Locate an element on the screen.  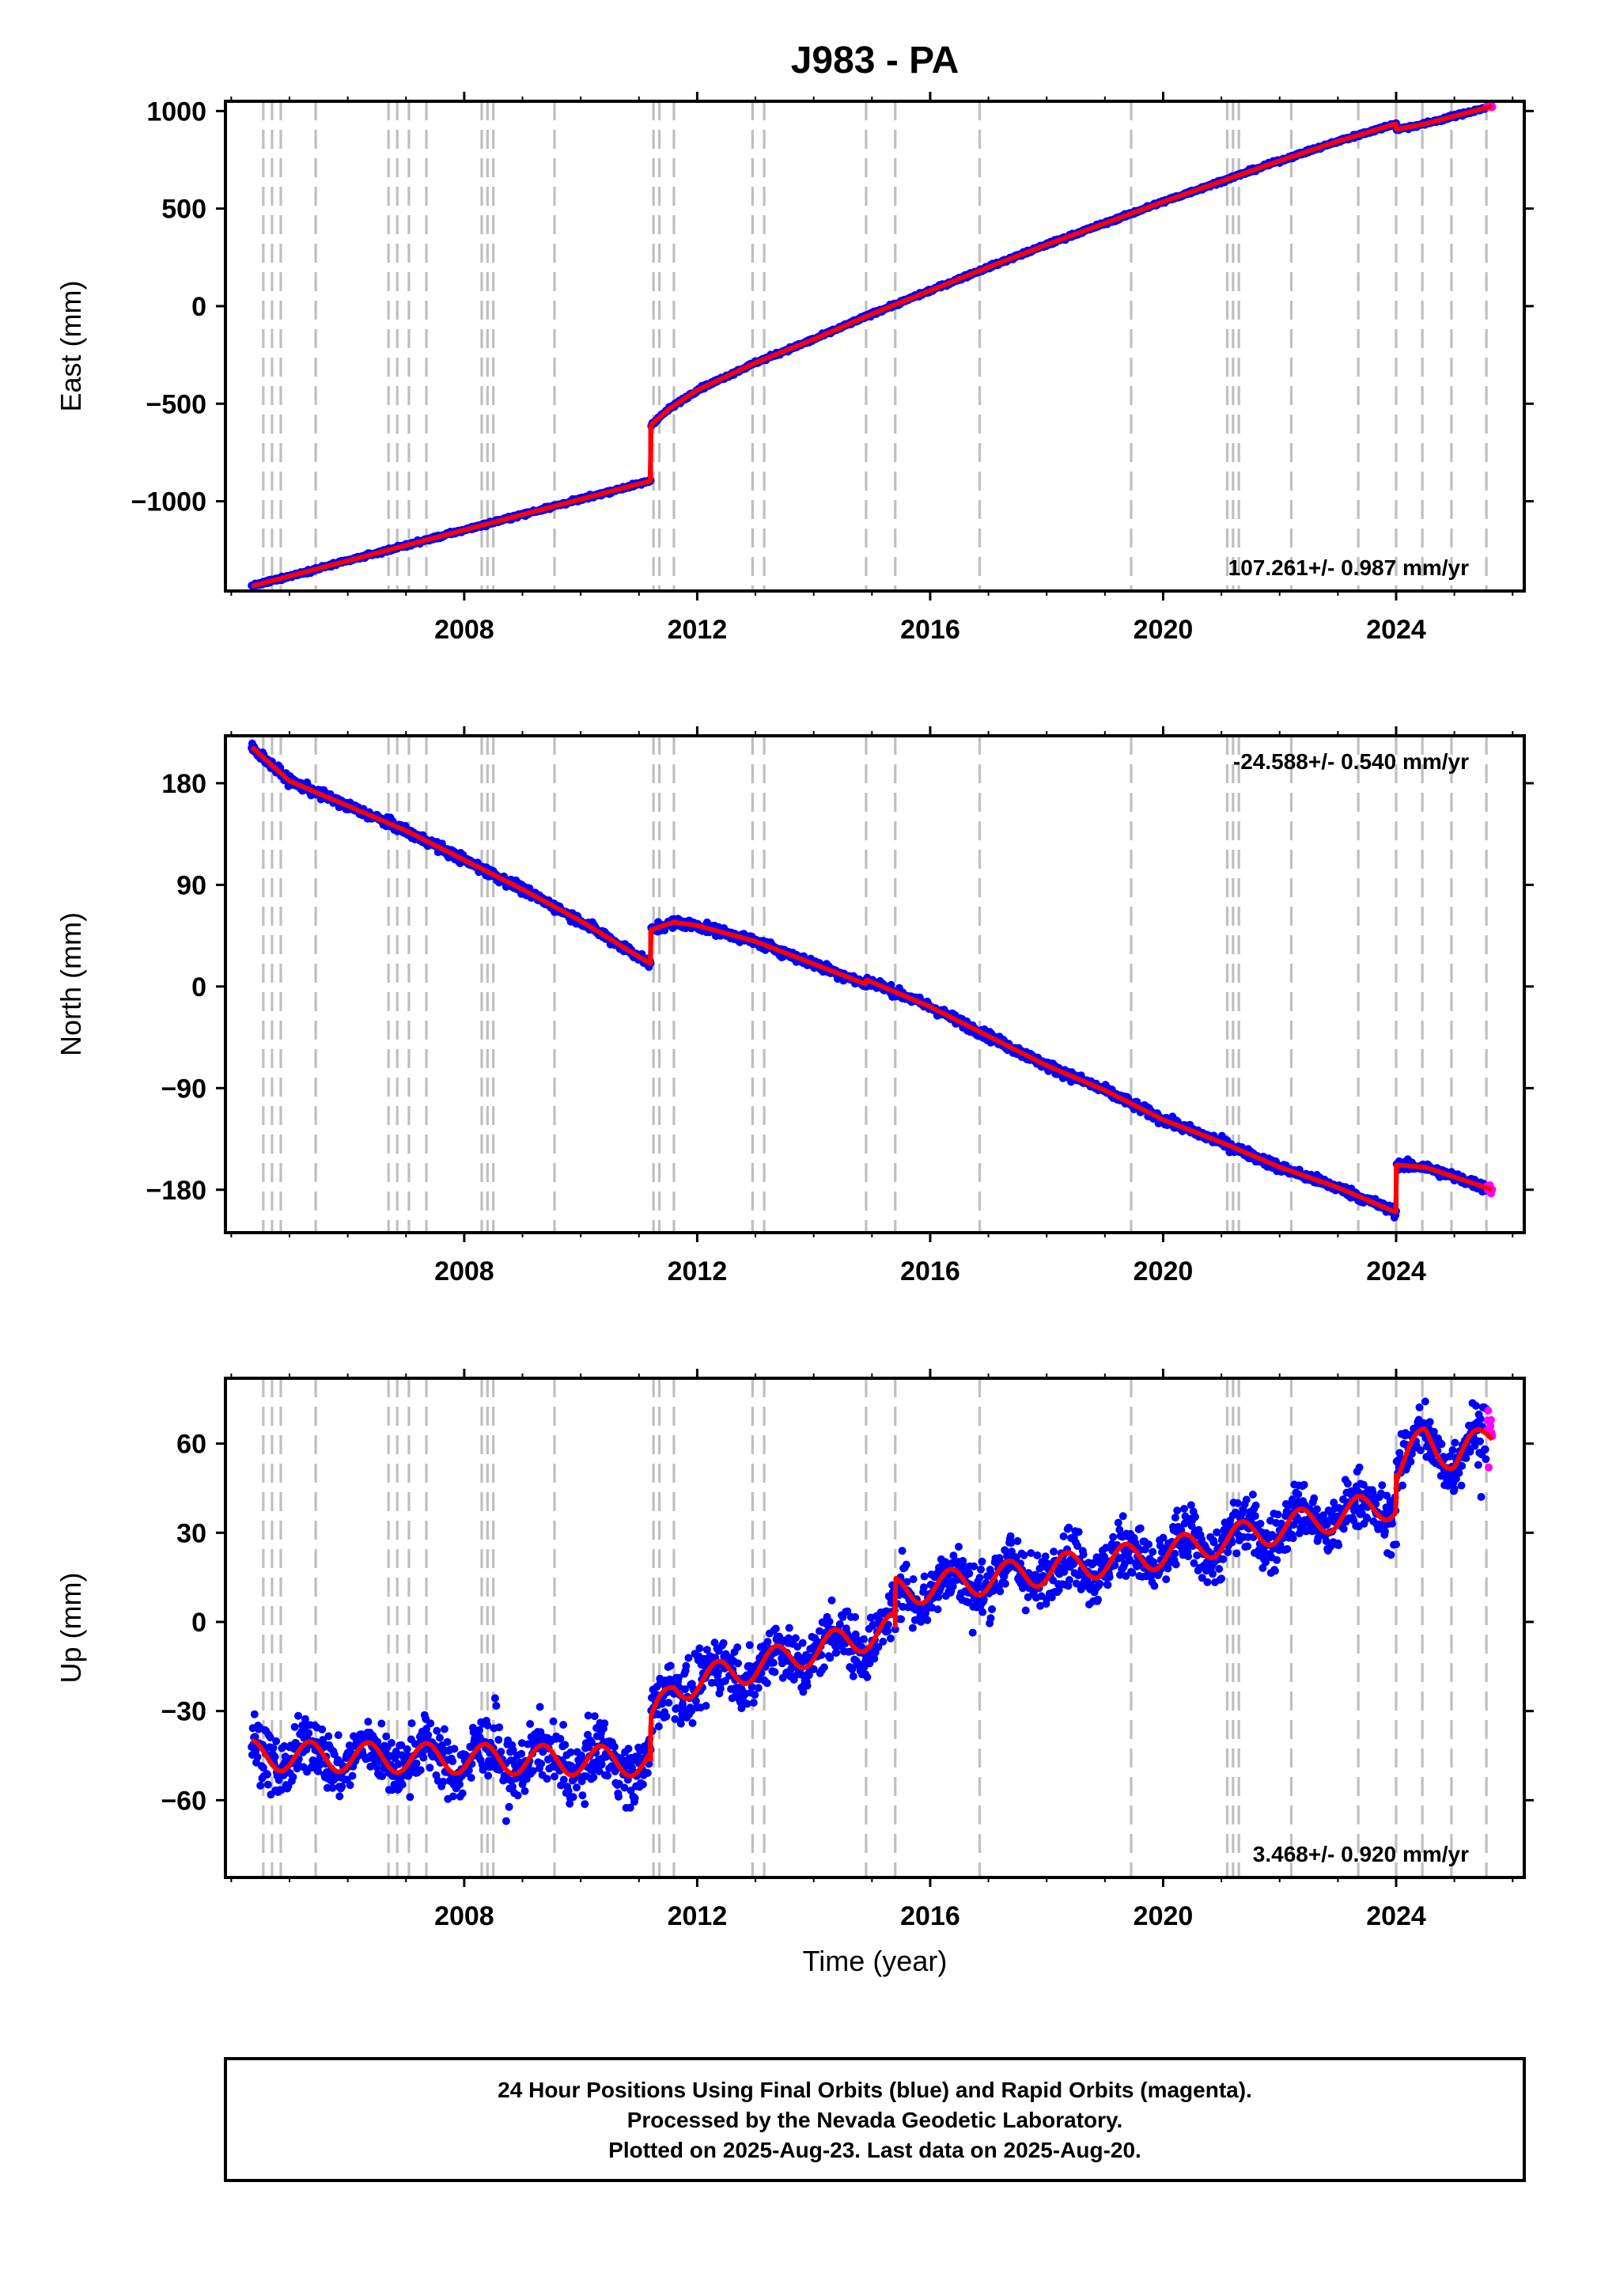
chart-title: J983 - PA is located at coordinates (875, 61).